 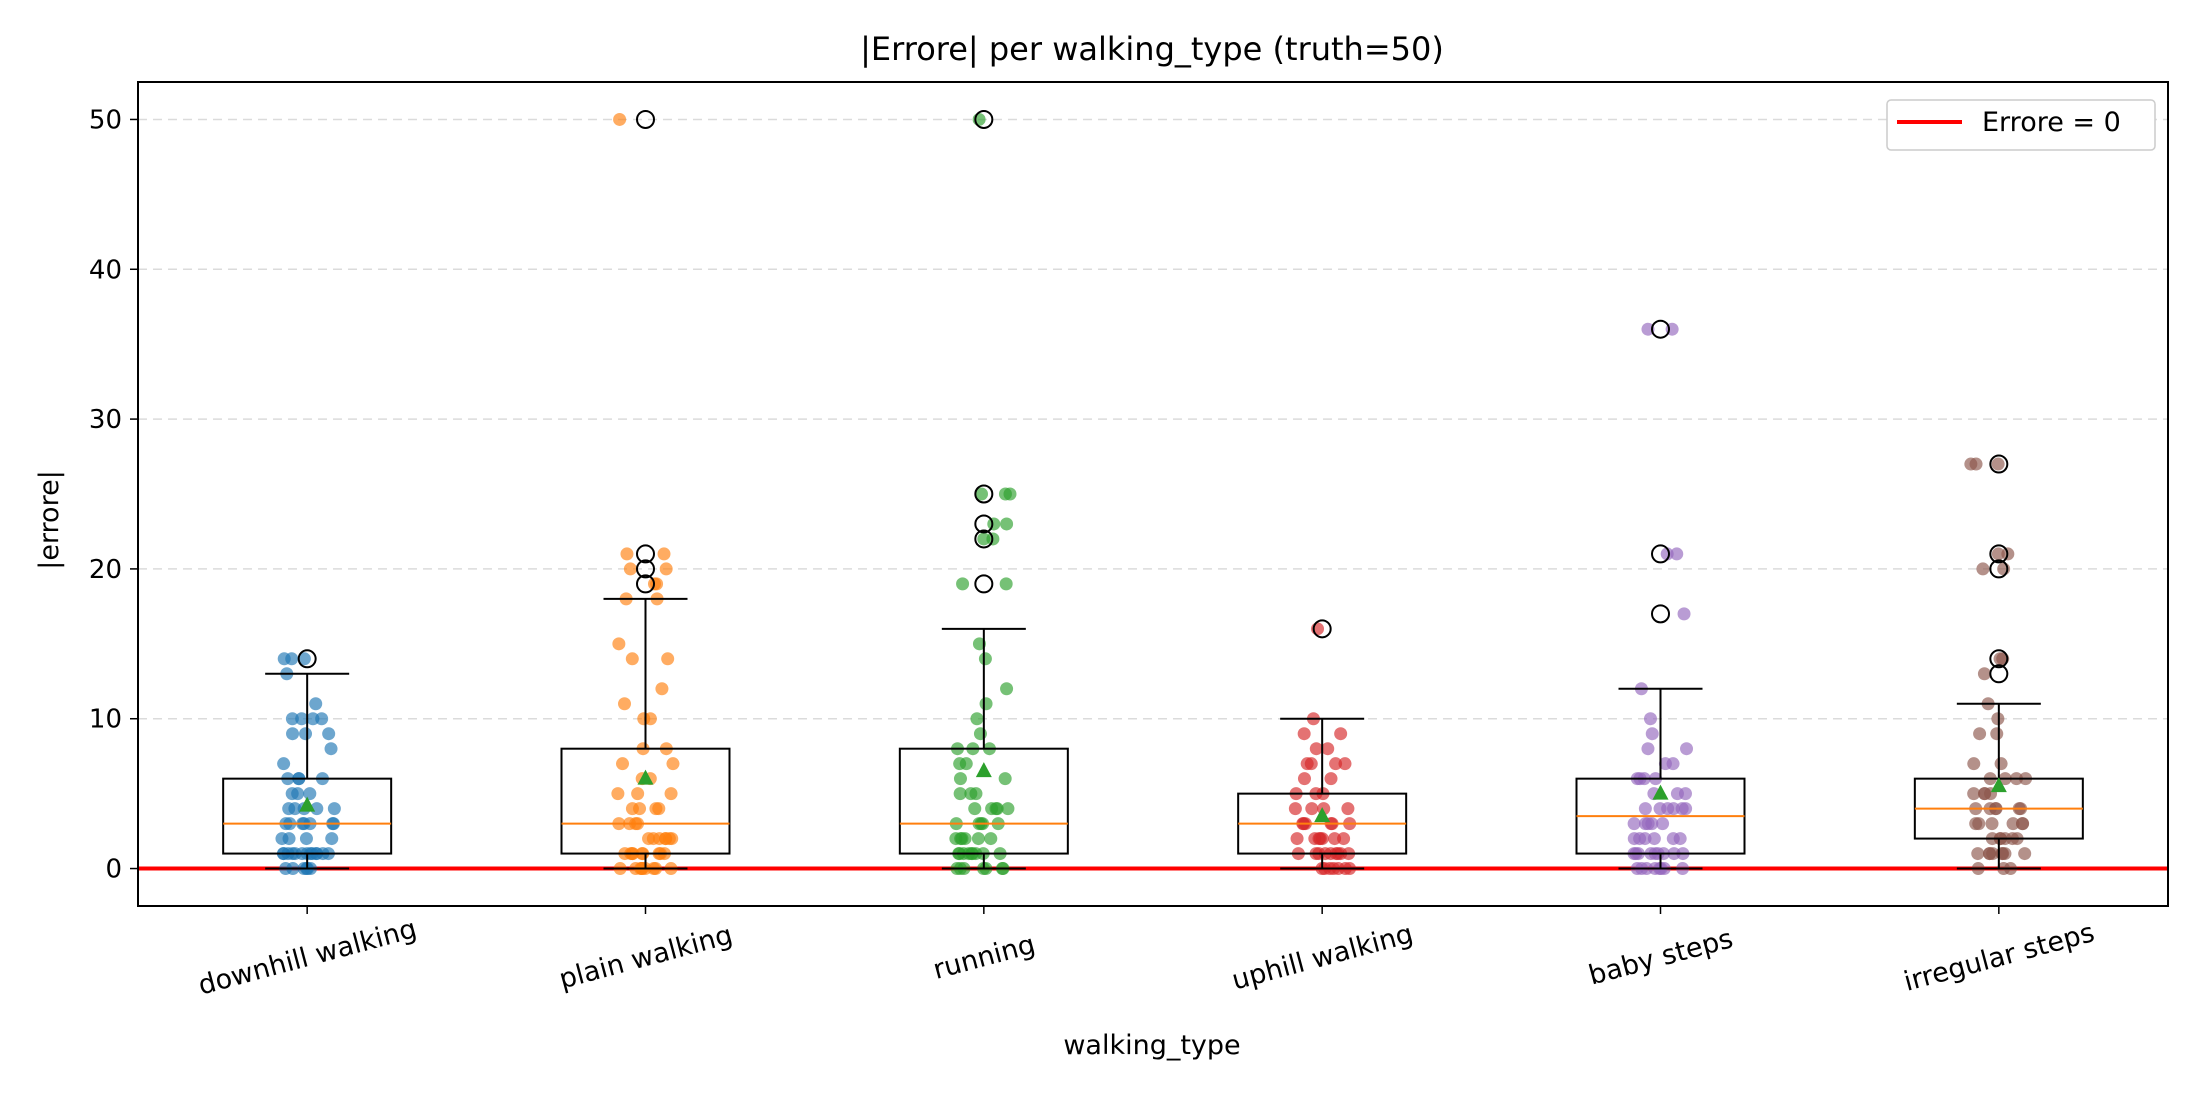 I want to click on x-tick-label: baby steps, so click(x=1660, y=957).